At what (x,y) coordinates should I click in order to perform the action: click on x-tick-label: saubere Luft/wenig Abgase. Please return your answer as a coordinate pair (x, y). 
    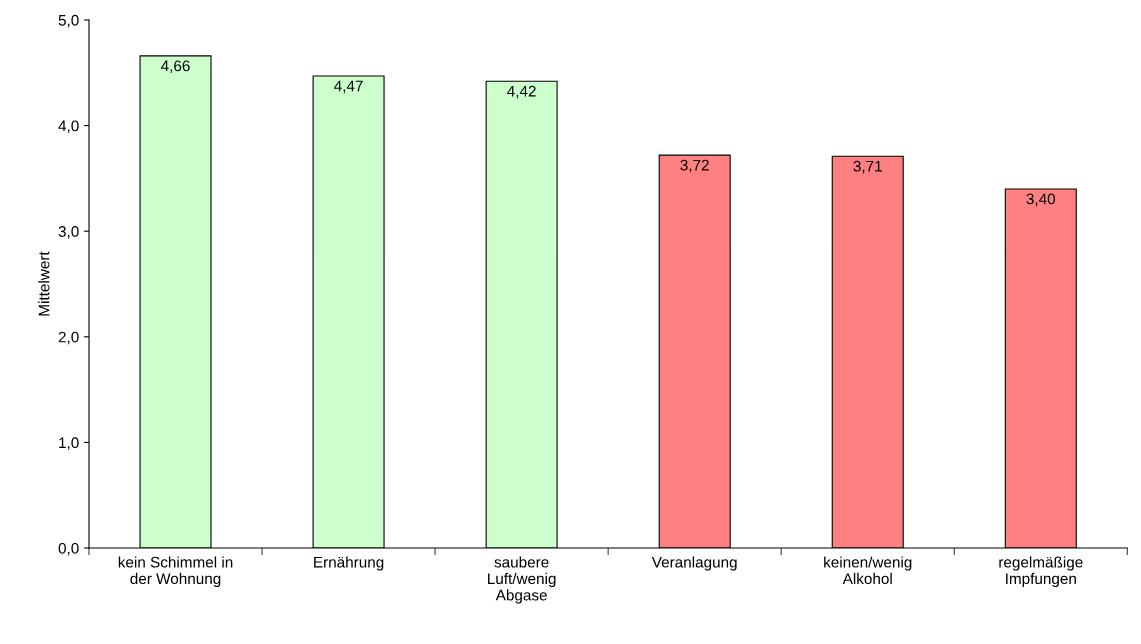
    Looking at the image, I should click on (522, 580).